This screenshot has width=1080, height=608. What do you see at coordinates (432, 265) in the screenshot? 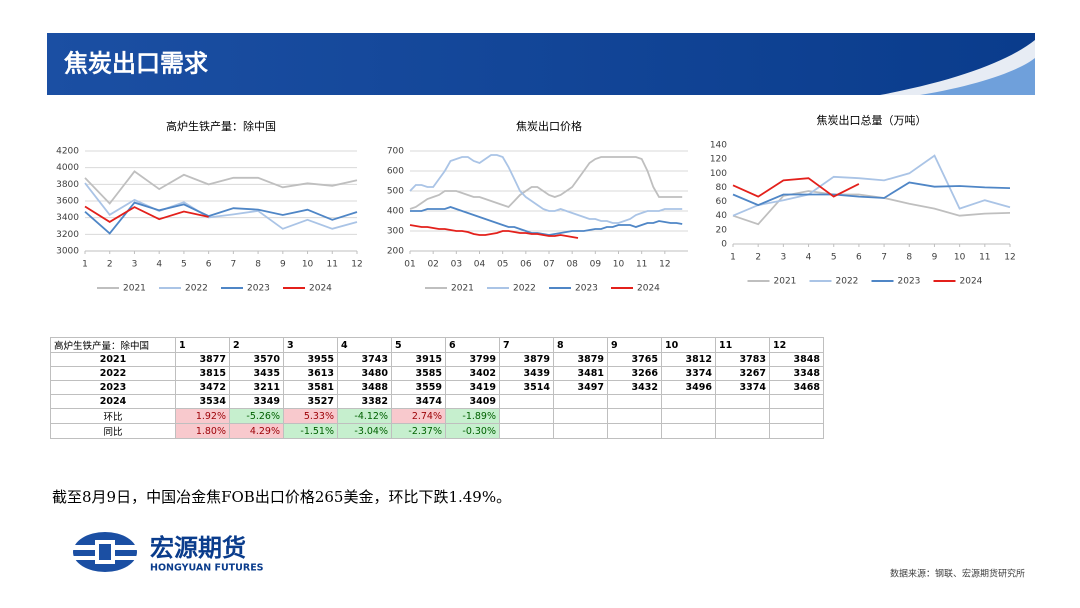
I see `x-tick-label: 02` at bounding box center [432, 265].